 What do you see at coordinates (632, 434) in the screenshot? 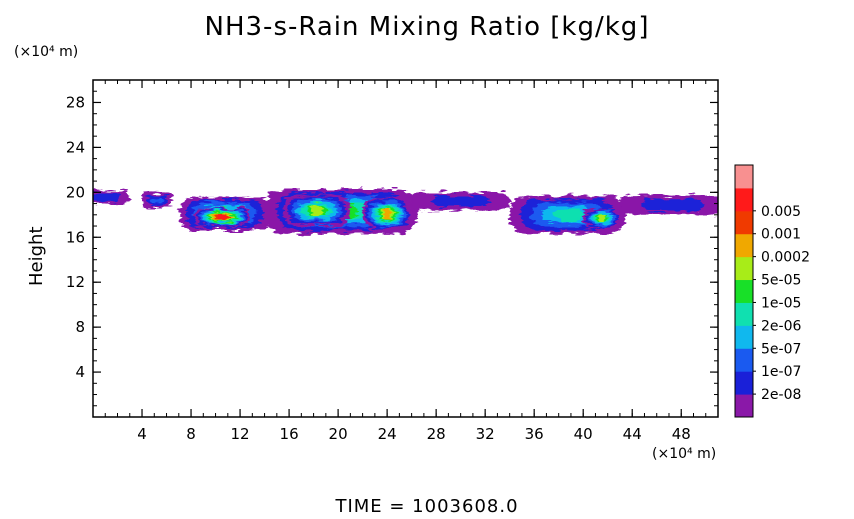
I see `x-tick-label: 44` at bounding box center [632, 434].